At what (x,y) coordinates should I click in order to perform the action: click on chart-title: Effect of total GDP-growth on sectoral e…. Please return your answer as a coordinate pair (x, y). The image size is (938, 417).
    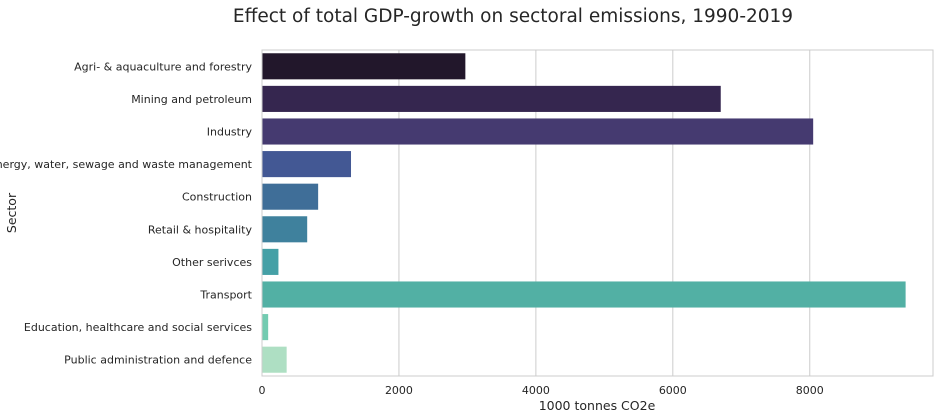
    Looking at the image, I should click on (513, 16).